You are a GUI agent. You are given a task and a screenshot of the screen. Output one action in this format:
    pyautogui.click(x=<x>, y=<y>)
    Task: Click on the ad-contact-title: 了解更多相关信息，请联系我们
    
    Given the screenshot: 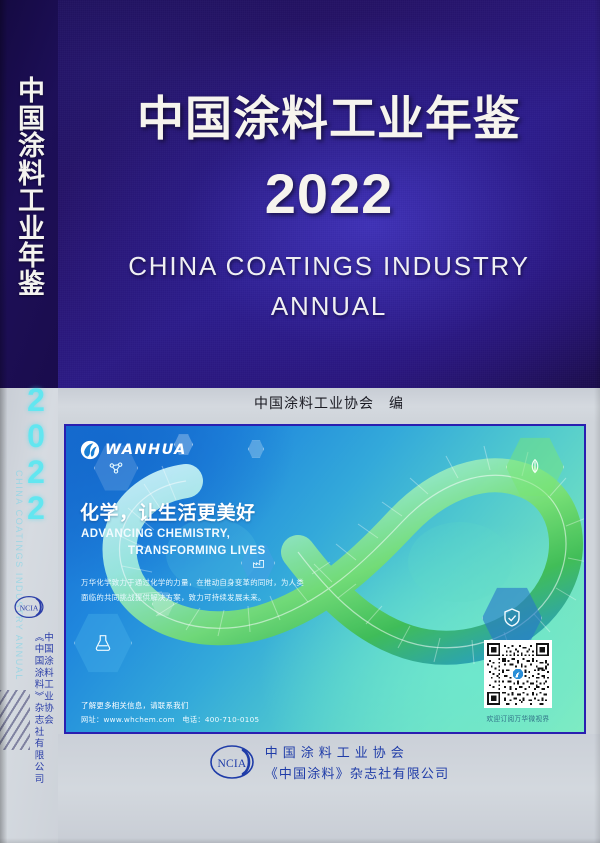 What is the action you would take?
    pyautogui.click(x=135, y=705)
    